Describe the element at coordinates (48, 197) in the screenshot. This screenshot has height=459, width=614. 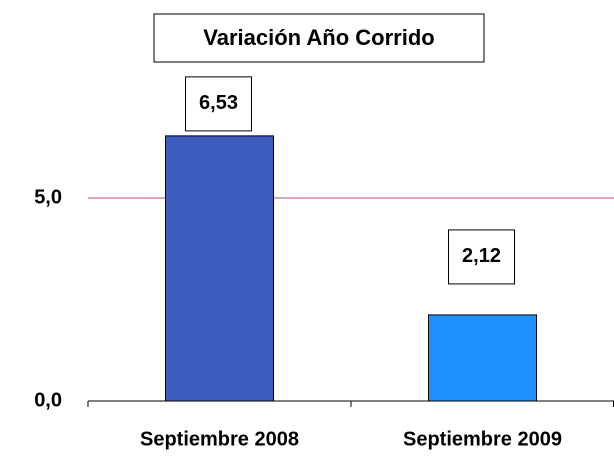
I see `y-tick-label: 5,0` at that location.